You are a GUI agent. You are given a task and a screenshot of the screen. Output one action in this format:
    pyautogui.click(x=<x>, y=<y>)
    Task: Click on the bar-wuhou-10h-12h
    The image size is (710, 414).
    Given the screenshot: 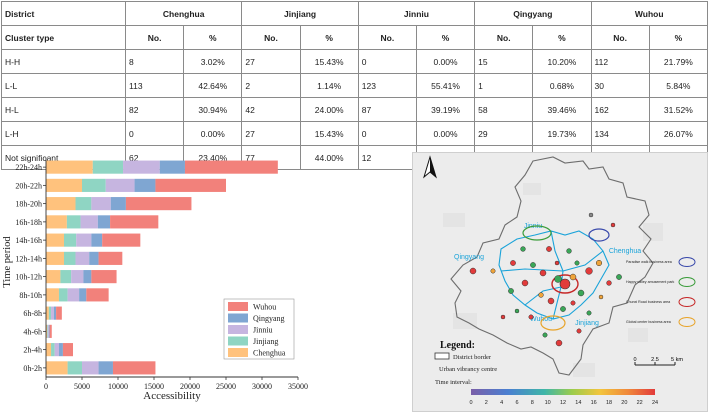 What is the action you would take?
    pyautogui.click(x=104, y=277)
    